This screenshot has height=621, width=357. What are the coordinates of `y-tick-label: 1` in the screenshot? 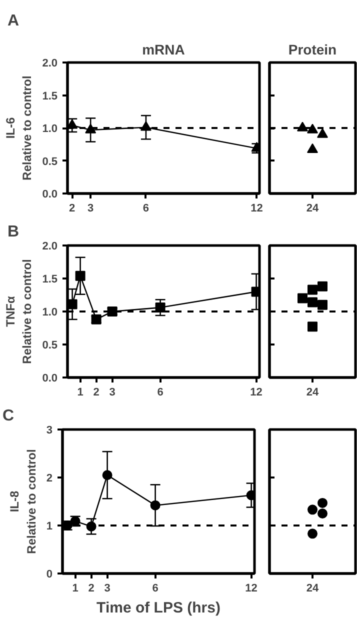 It's located at (49, 526).